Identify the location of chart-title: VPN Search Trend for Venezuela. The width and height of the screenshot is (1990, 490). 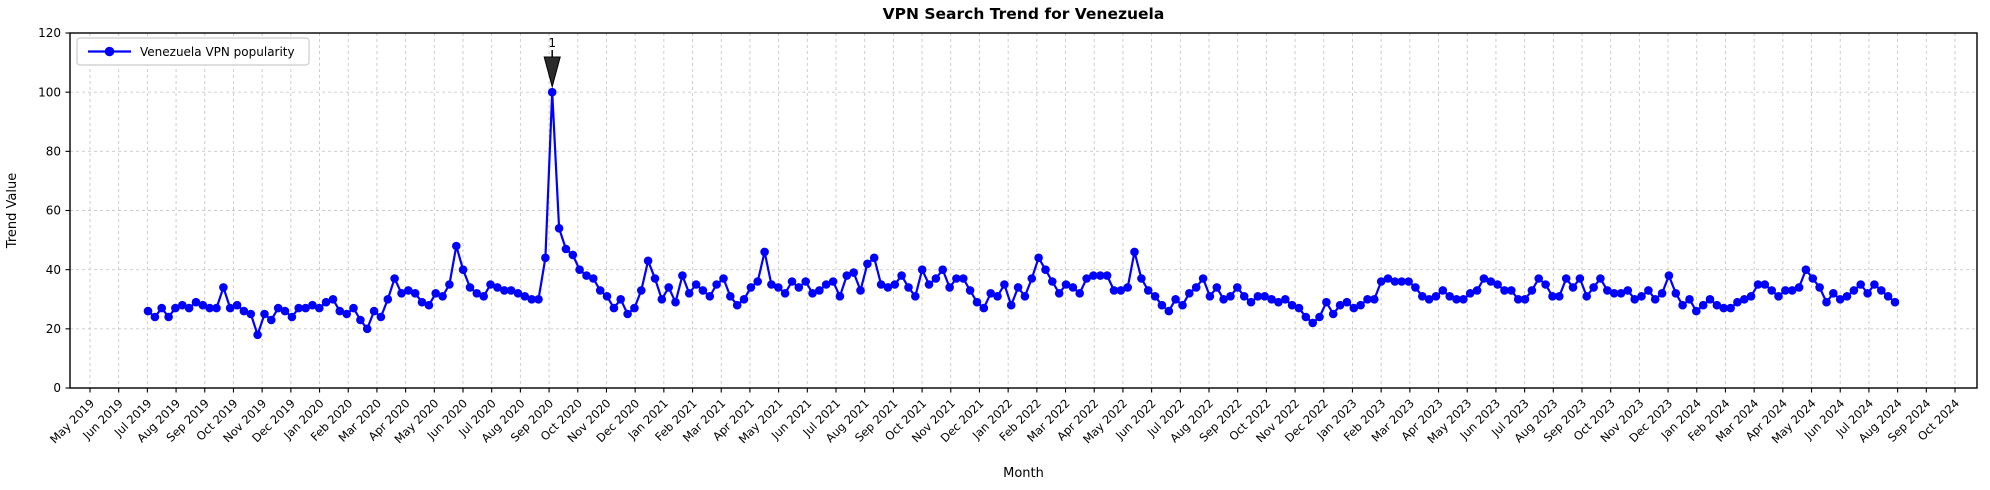
(1024, 14).